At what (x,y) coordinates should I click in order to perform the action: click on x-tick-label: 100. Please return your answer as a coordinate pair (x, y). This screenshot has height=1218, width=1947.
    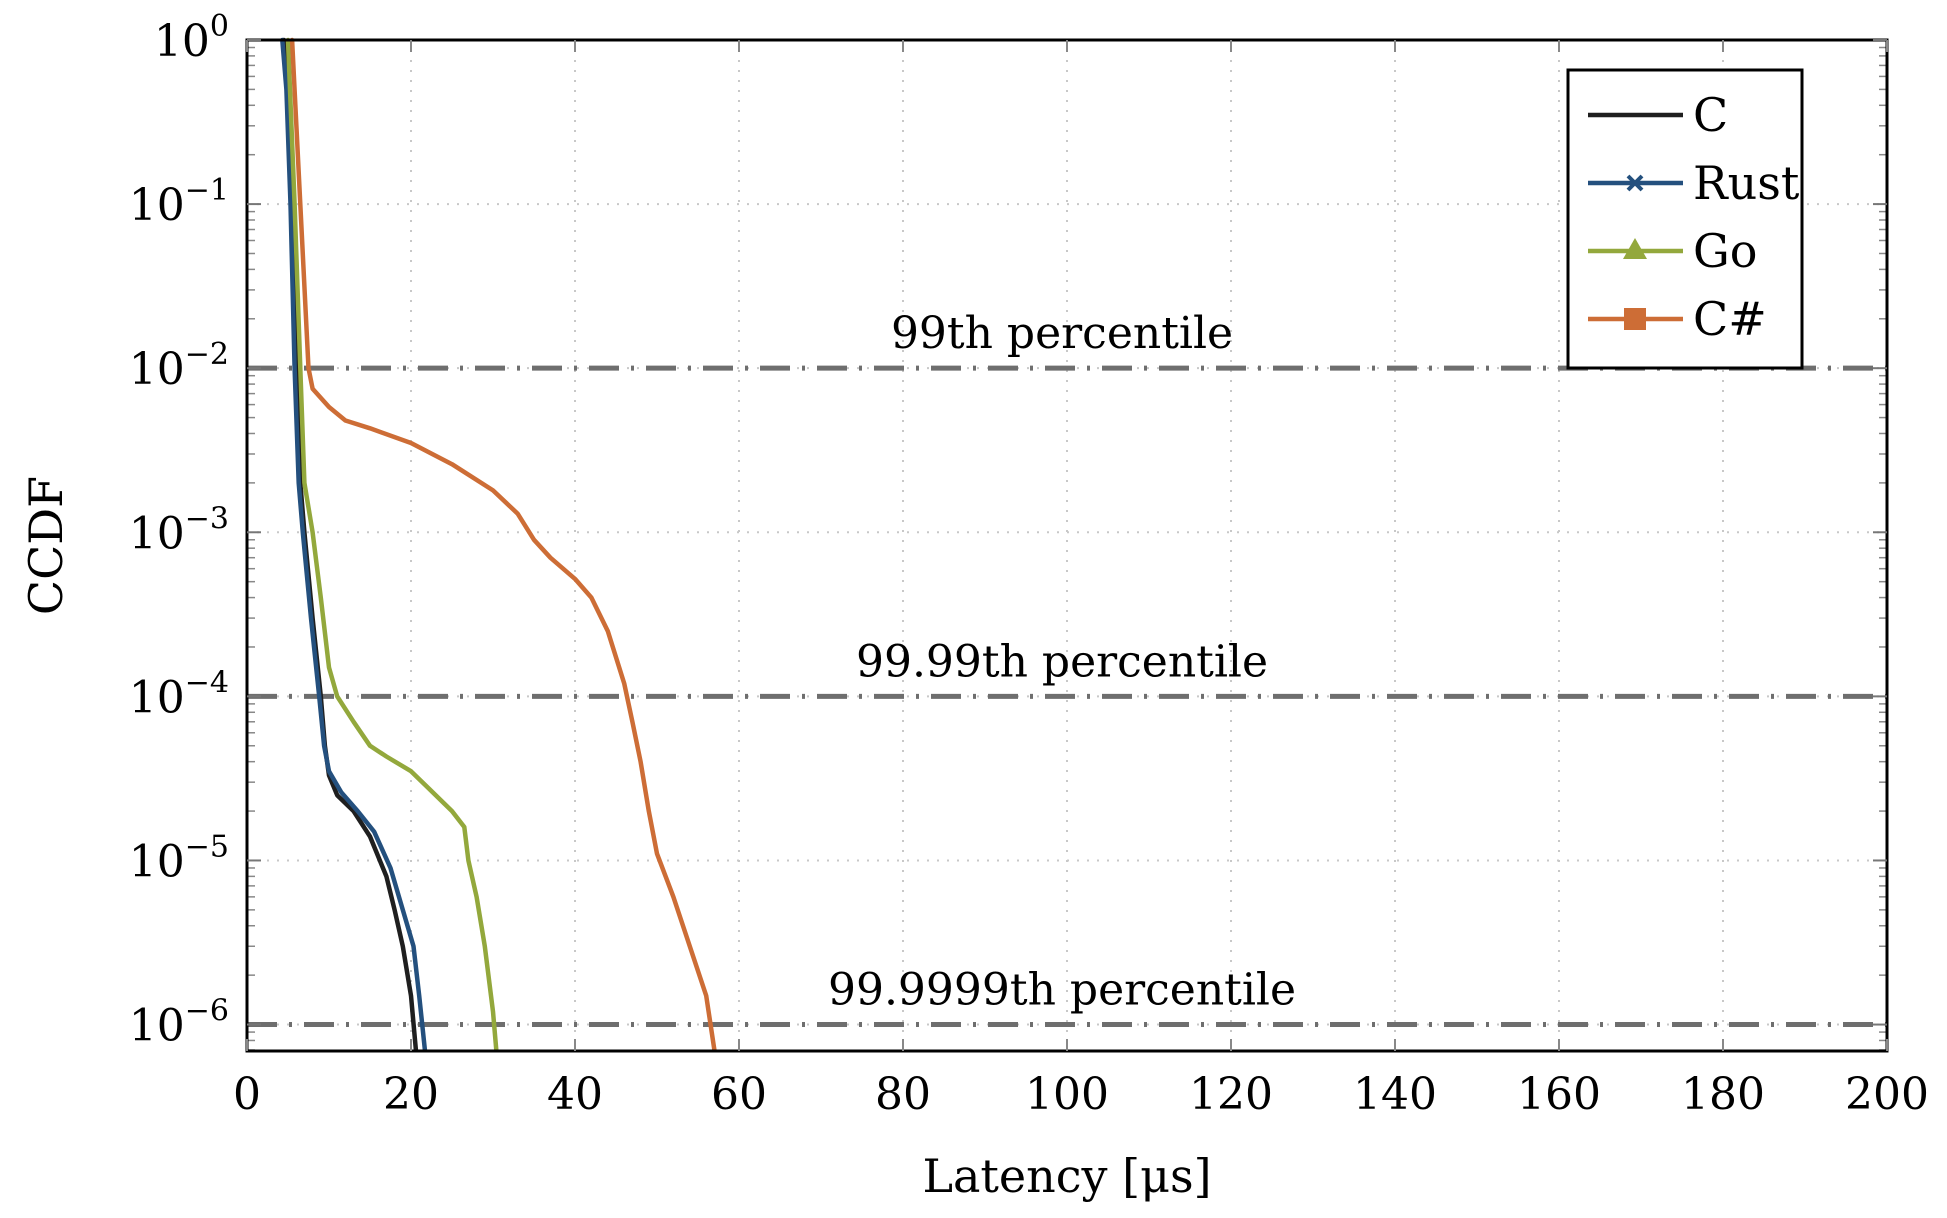
    Looking at the image, I should click on (1067, 1094).